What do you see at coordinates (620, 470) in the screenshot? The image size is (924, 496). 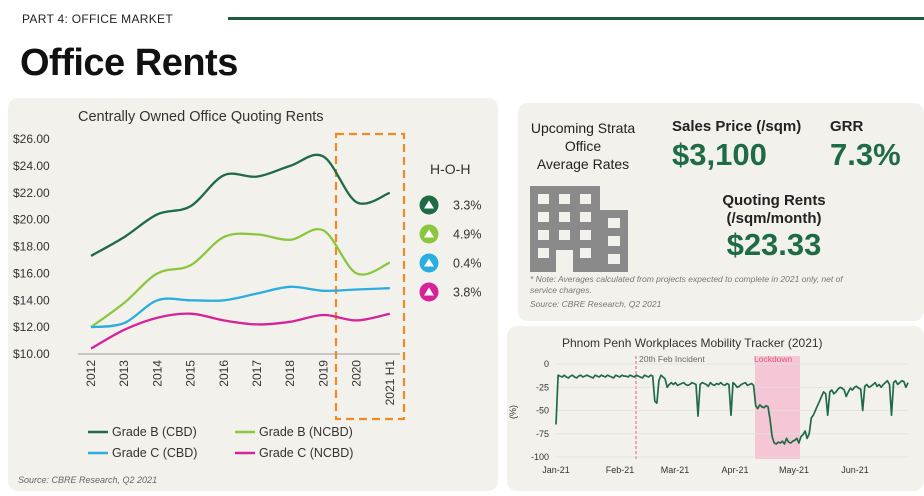 I see `mobility-x-tick: Feb-21` at bounding box center [620, 470].